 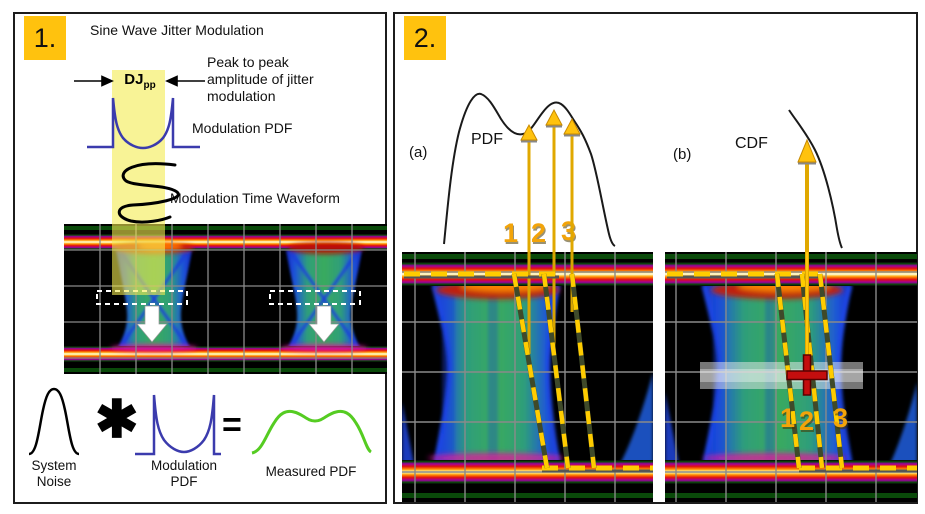 What do you see at coordinates (255, 198) in the screenshot?
I see `modulation-time-label: Modulation Time Waveform` at bounding box center [255, 198].